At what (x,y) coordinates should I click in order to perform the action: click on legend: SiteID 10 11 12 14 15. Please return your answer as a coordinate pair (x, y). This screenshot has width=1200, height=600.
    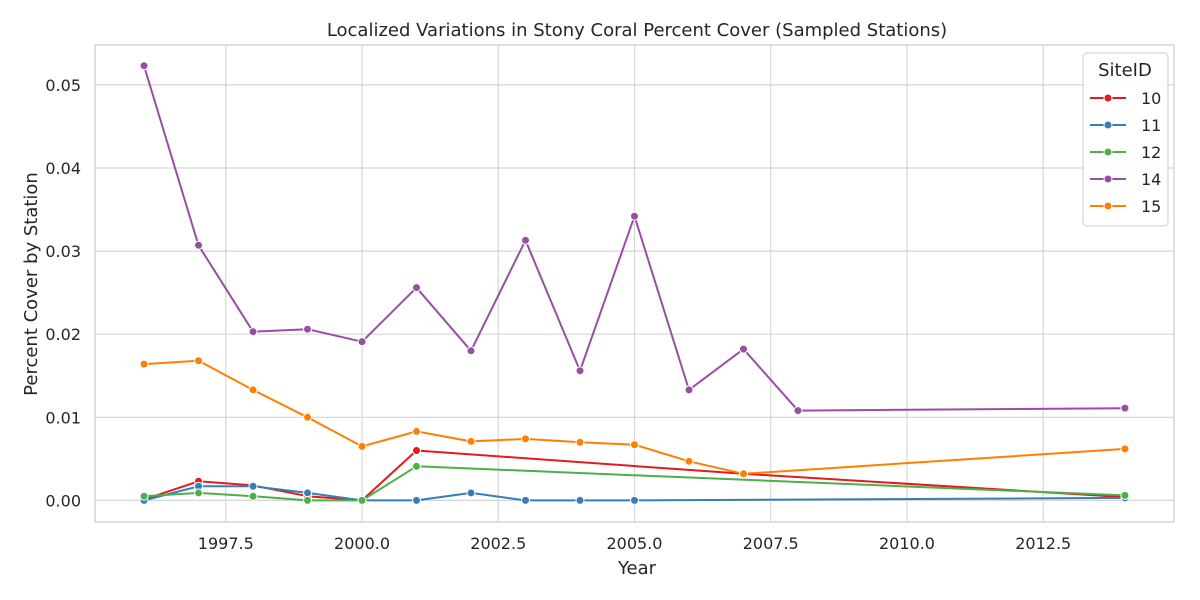
    Looking at the image, I should click on (1125, 139).